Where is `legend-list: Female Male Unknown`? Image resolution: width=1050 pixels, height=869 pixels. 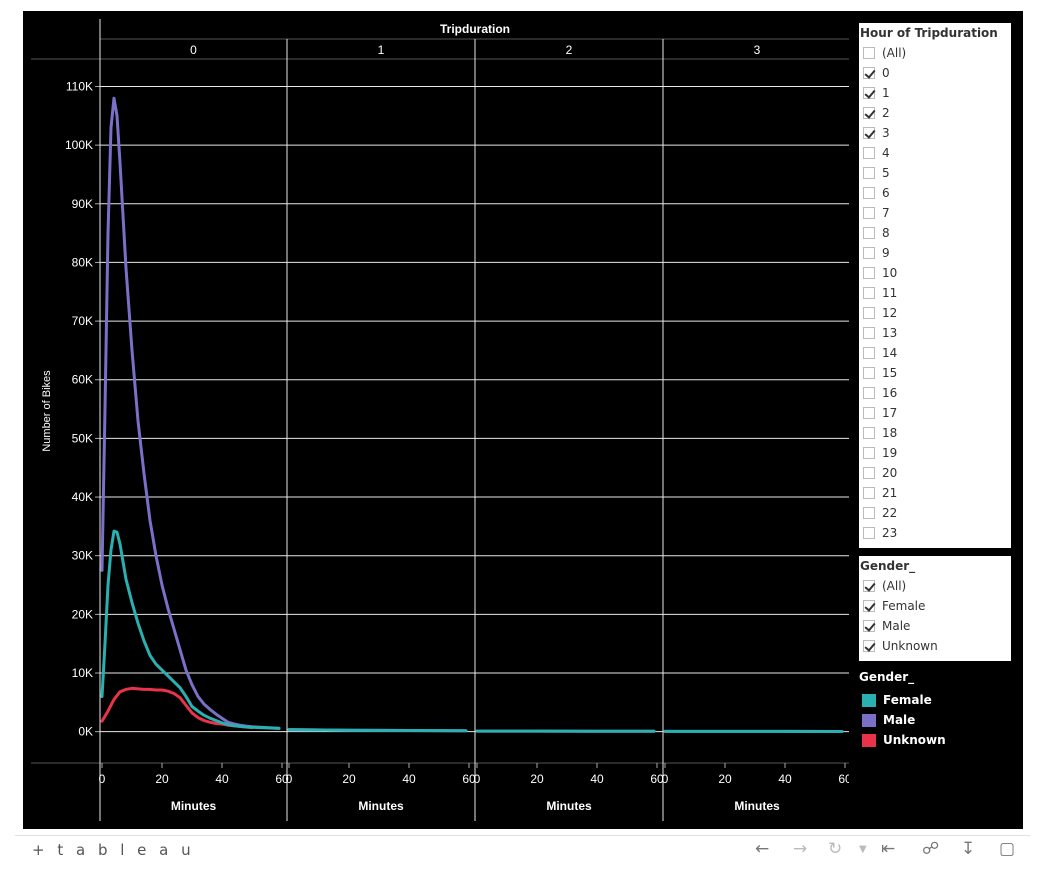 legend-list: Female Male Unknown is located at coordinates (935, 720).